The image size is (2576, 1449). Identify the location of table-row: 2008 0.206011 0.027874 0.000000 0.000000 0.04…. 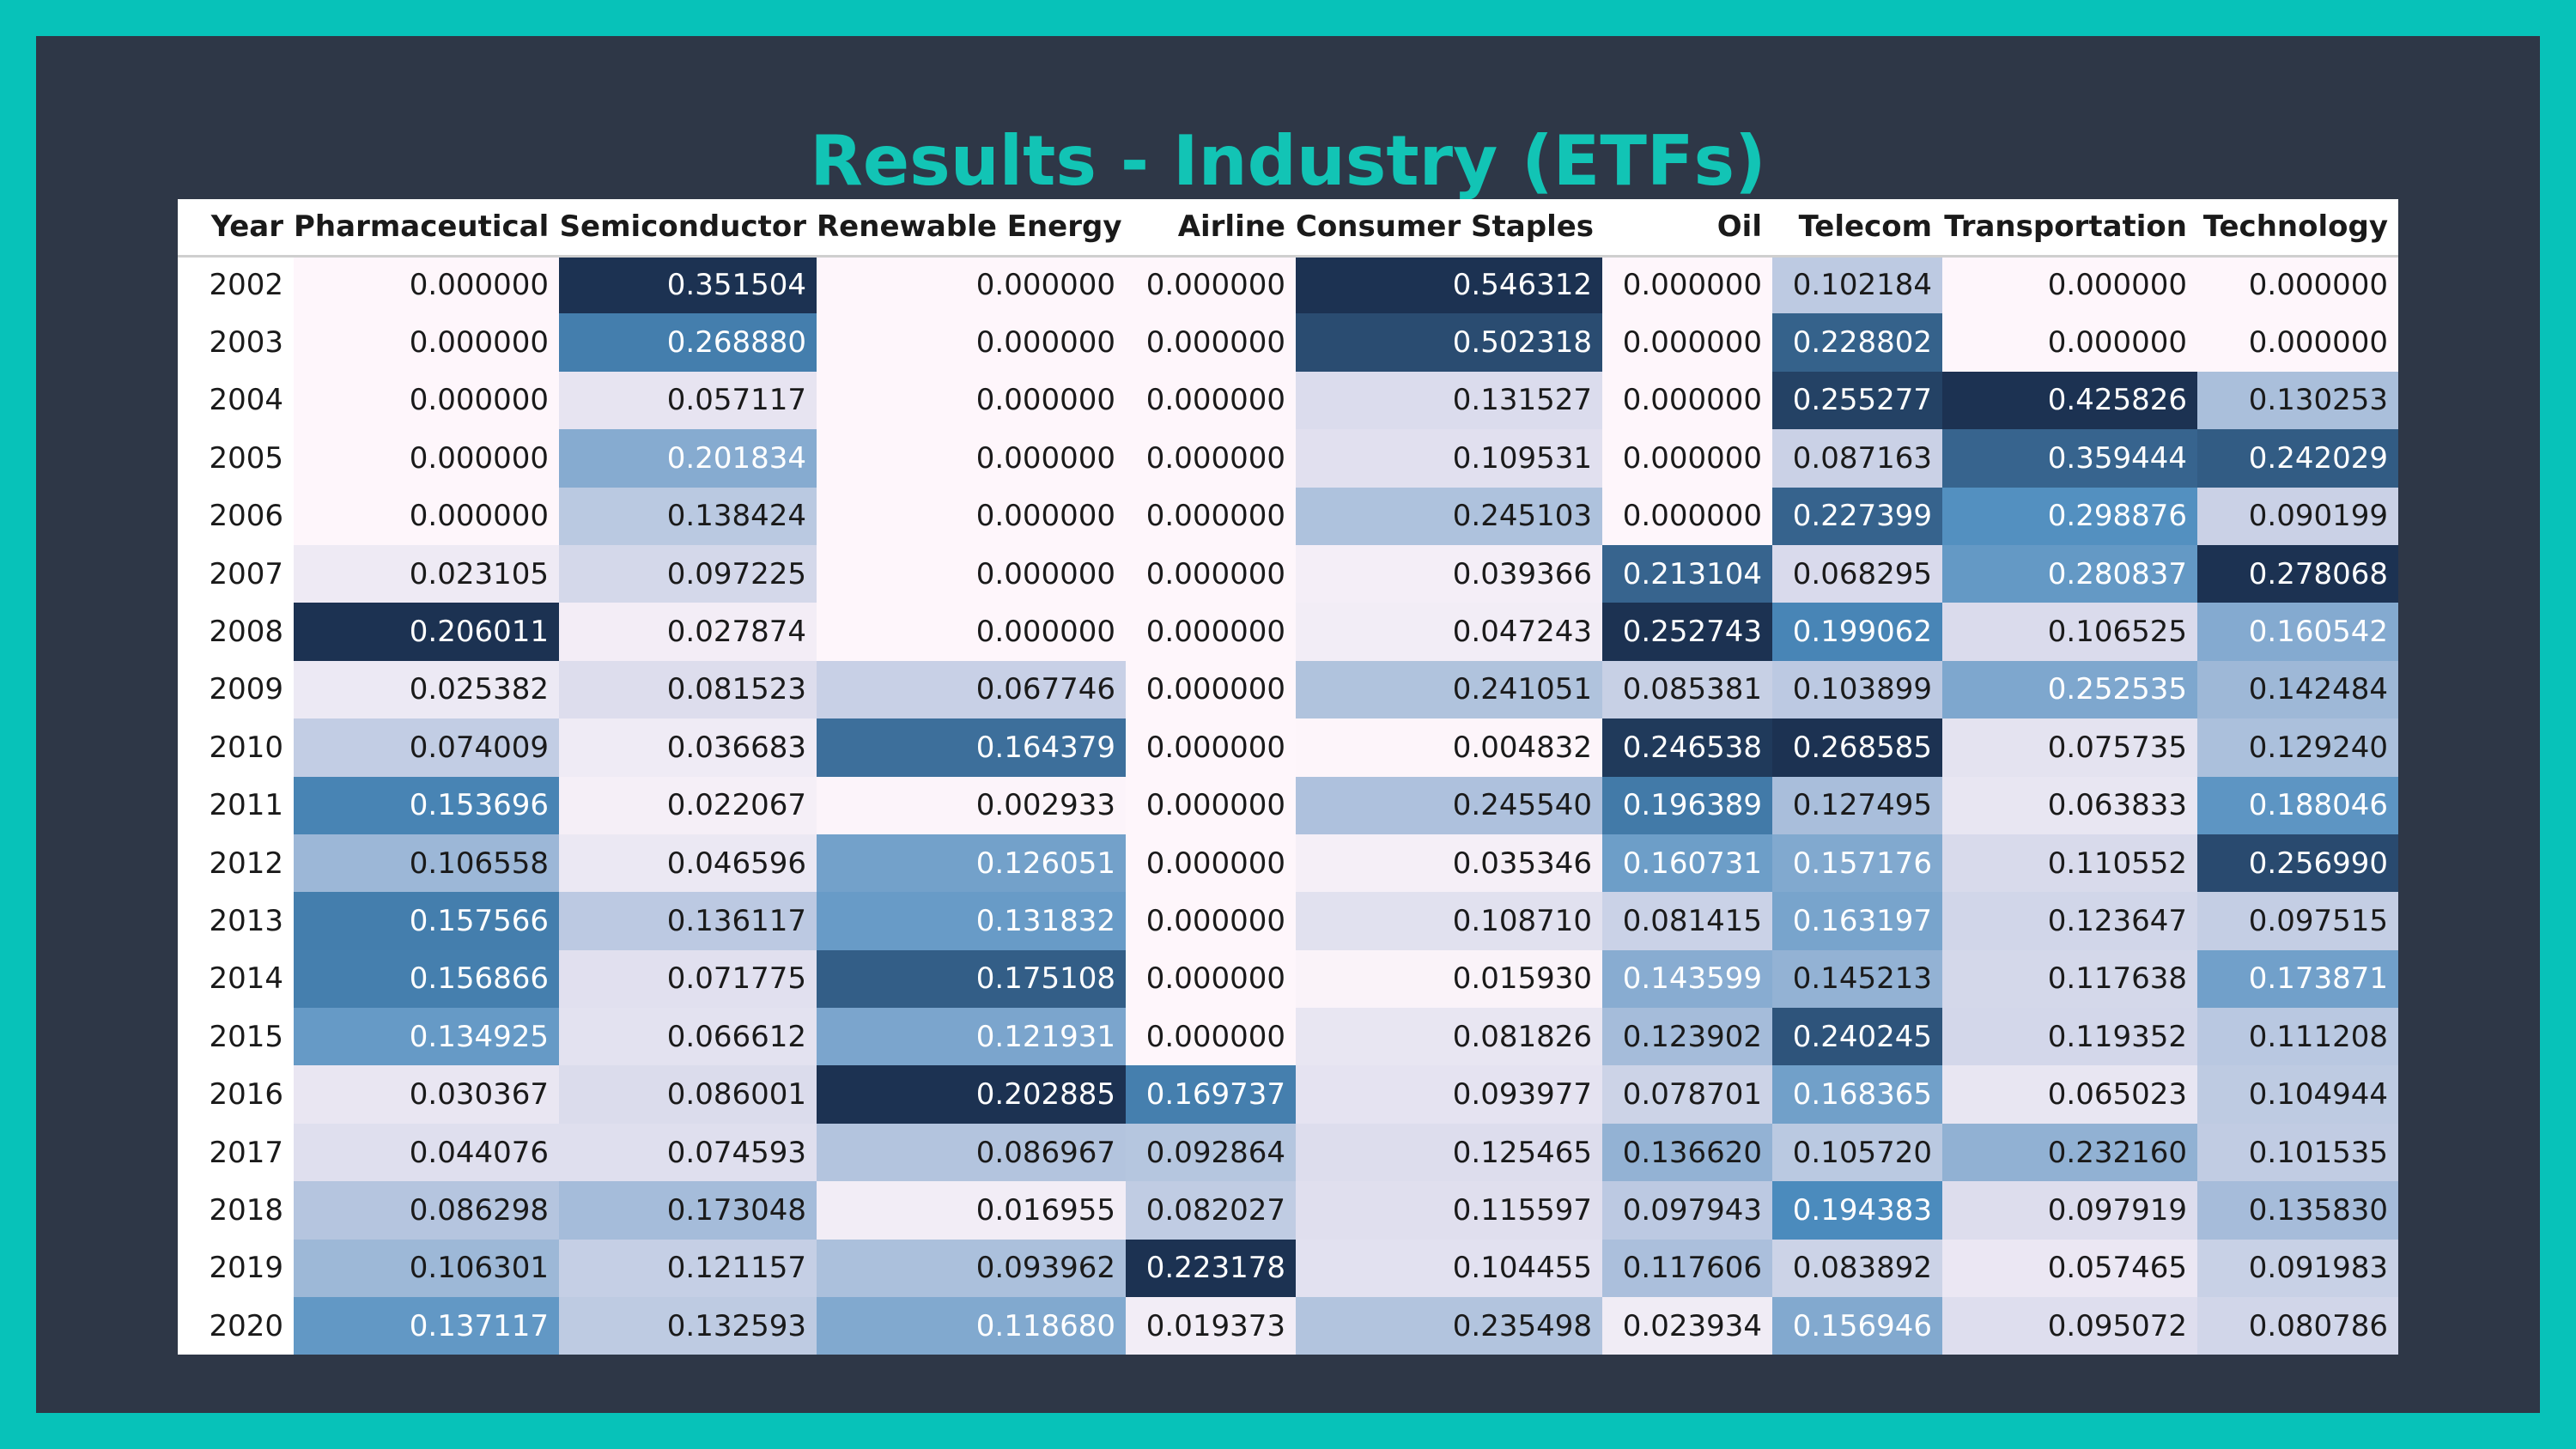
(1288, 632).